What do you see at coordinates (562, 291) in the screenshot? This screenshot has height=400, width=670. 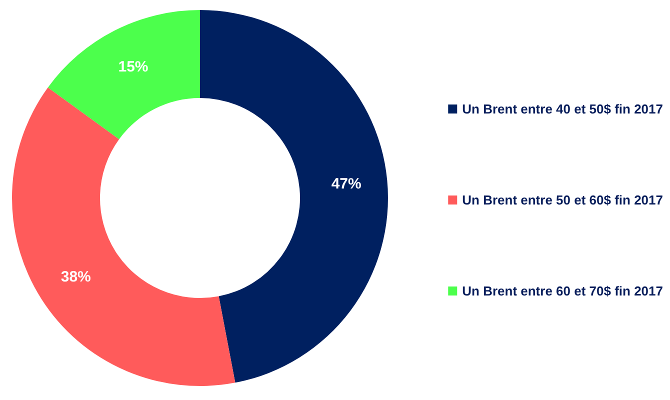 I see `legend-label: Un Brent entre 60 et 70$ fin 2017` at bounding box center [562, 291].